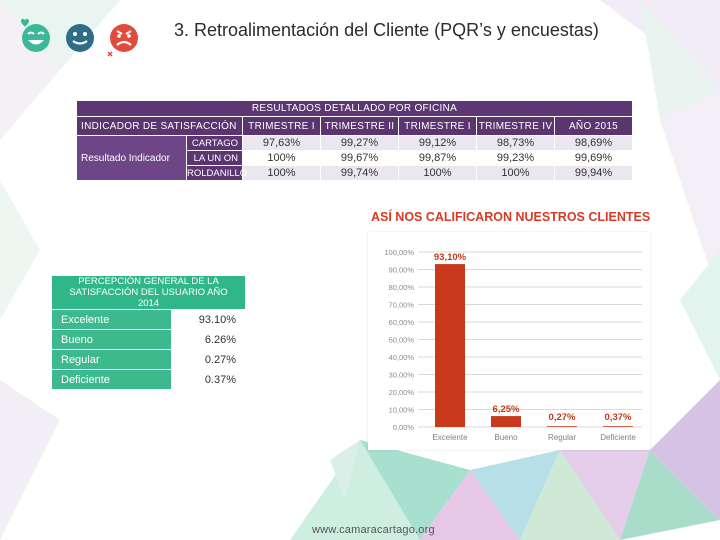 This screenshot has height=540, width=720. What do you see at coordinates (618, 417) in the screenshot?
I see `data-label: 0,37%` at bounding box center [618, 417].